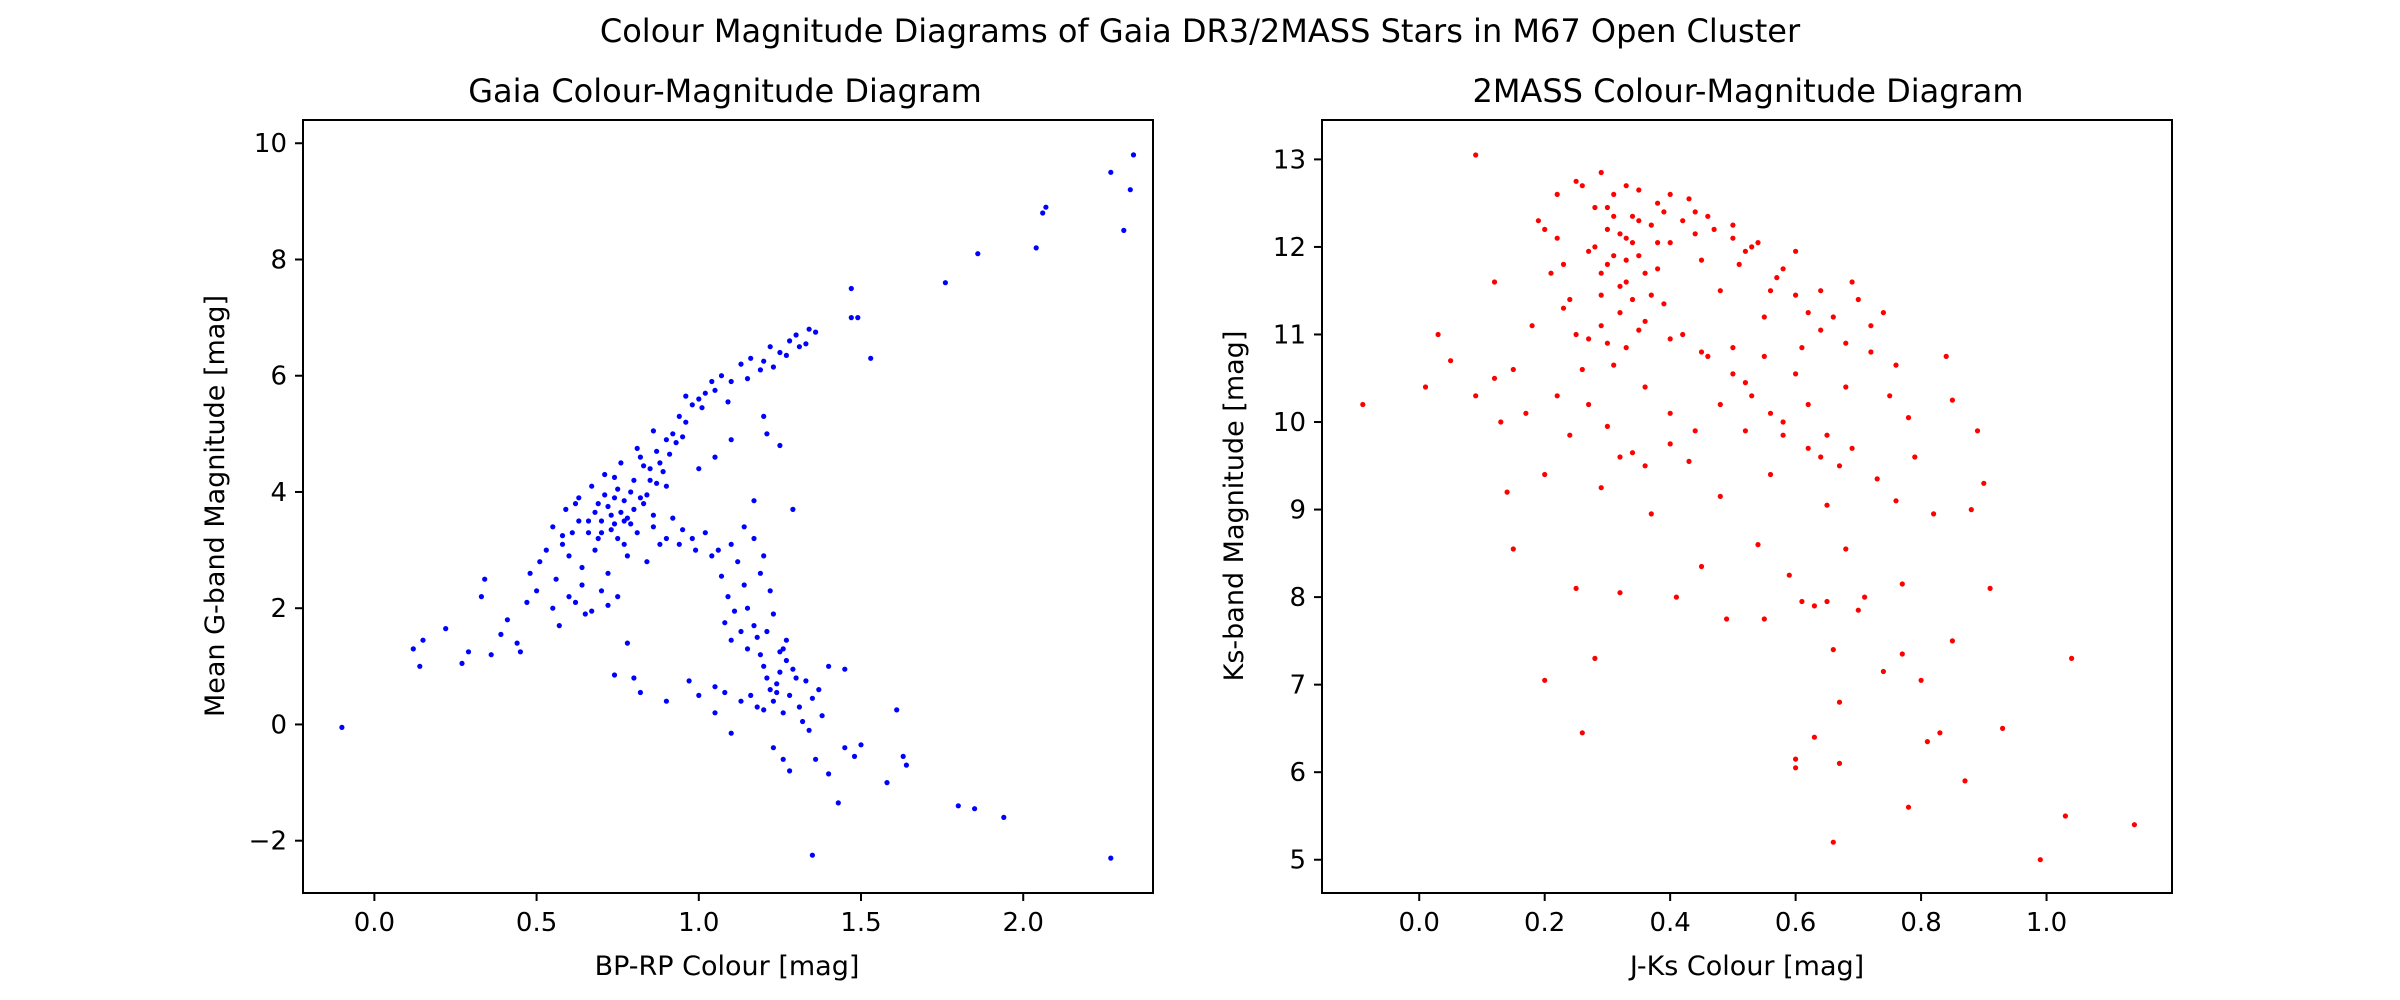  I want to click on twomass-y-tick-label-0: 5, so click(1297, 861).